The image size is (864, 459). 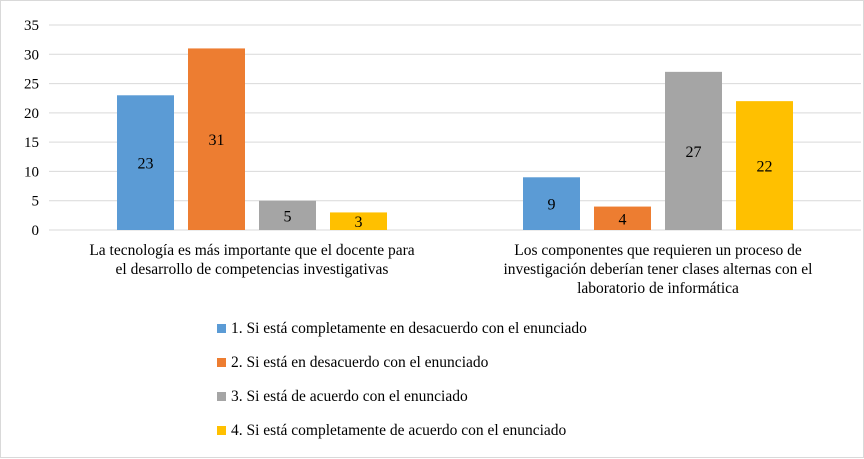 I want to click on y-tick-label: 5, so click(x=36, y=202).